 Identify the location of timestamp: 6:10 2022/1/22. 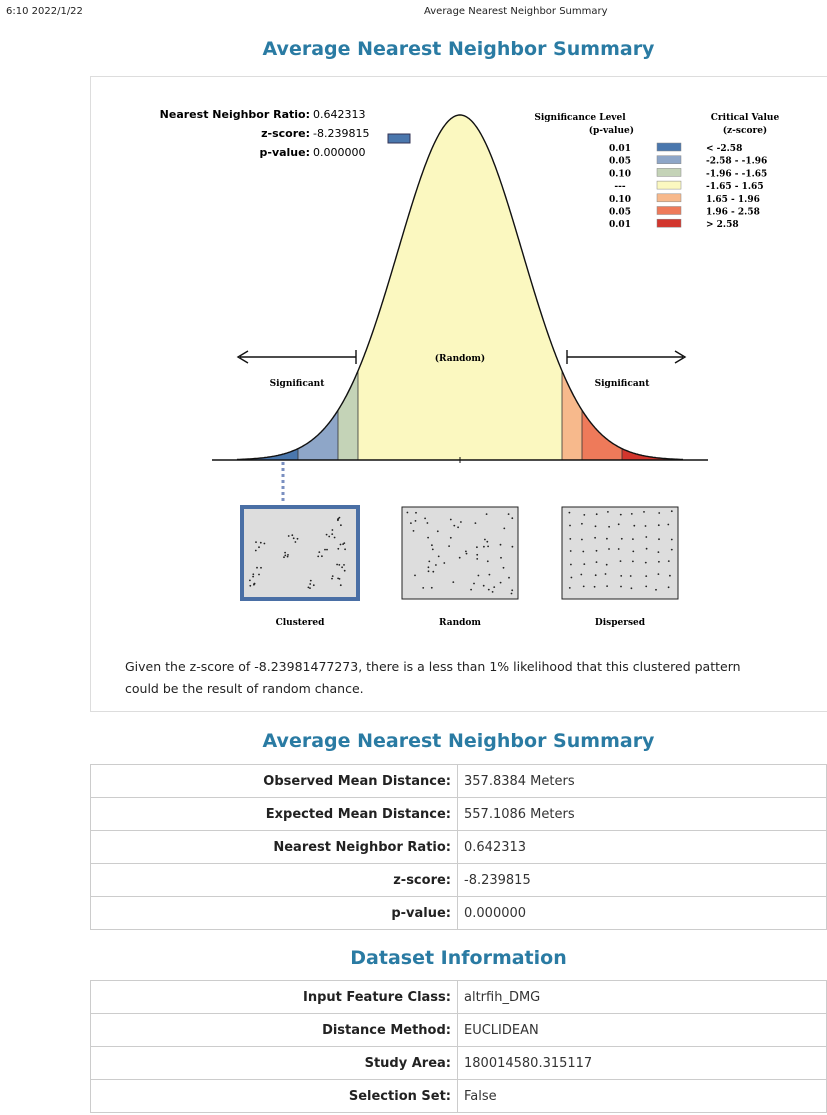
(44, 11).